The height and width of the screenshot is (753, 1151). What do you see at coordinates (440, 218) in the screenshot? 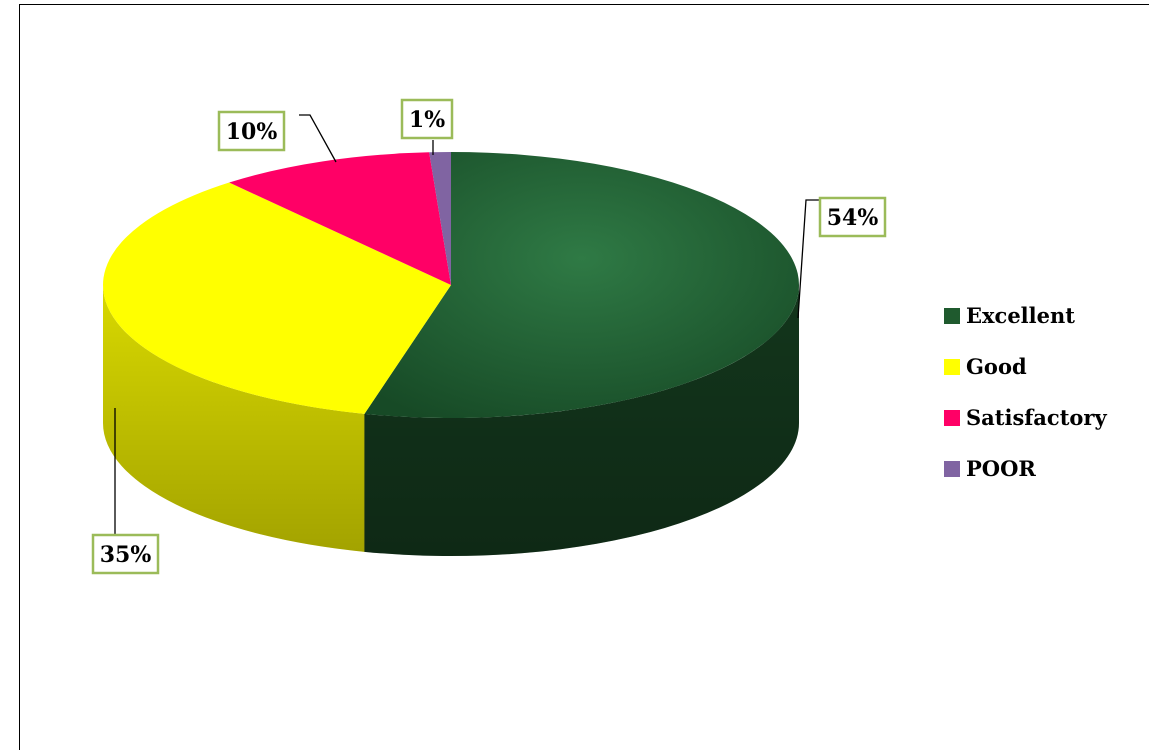
I see `pie-slice-poor` at bounding box center [440, 218].